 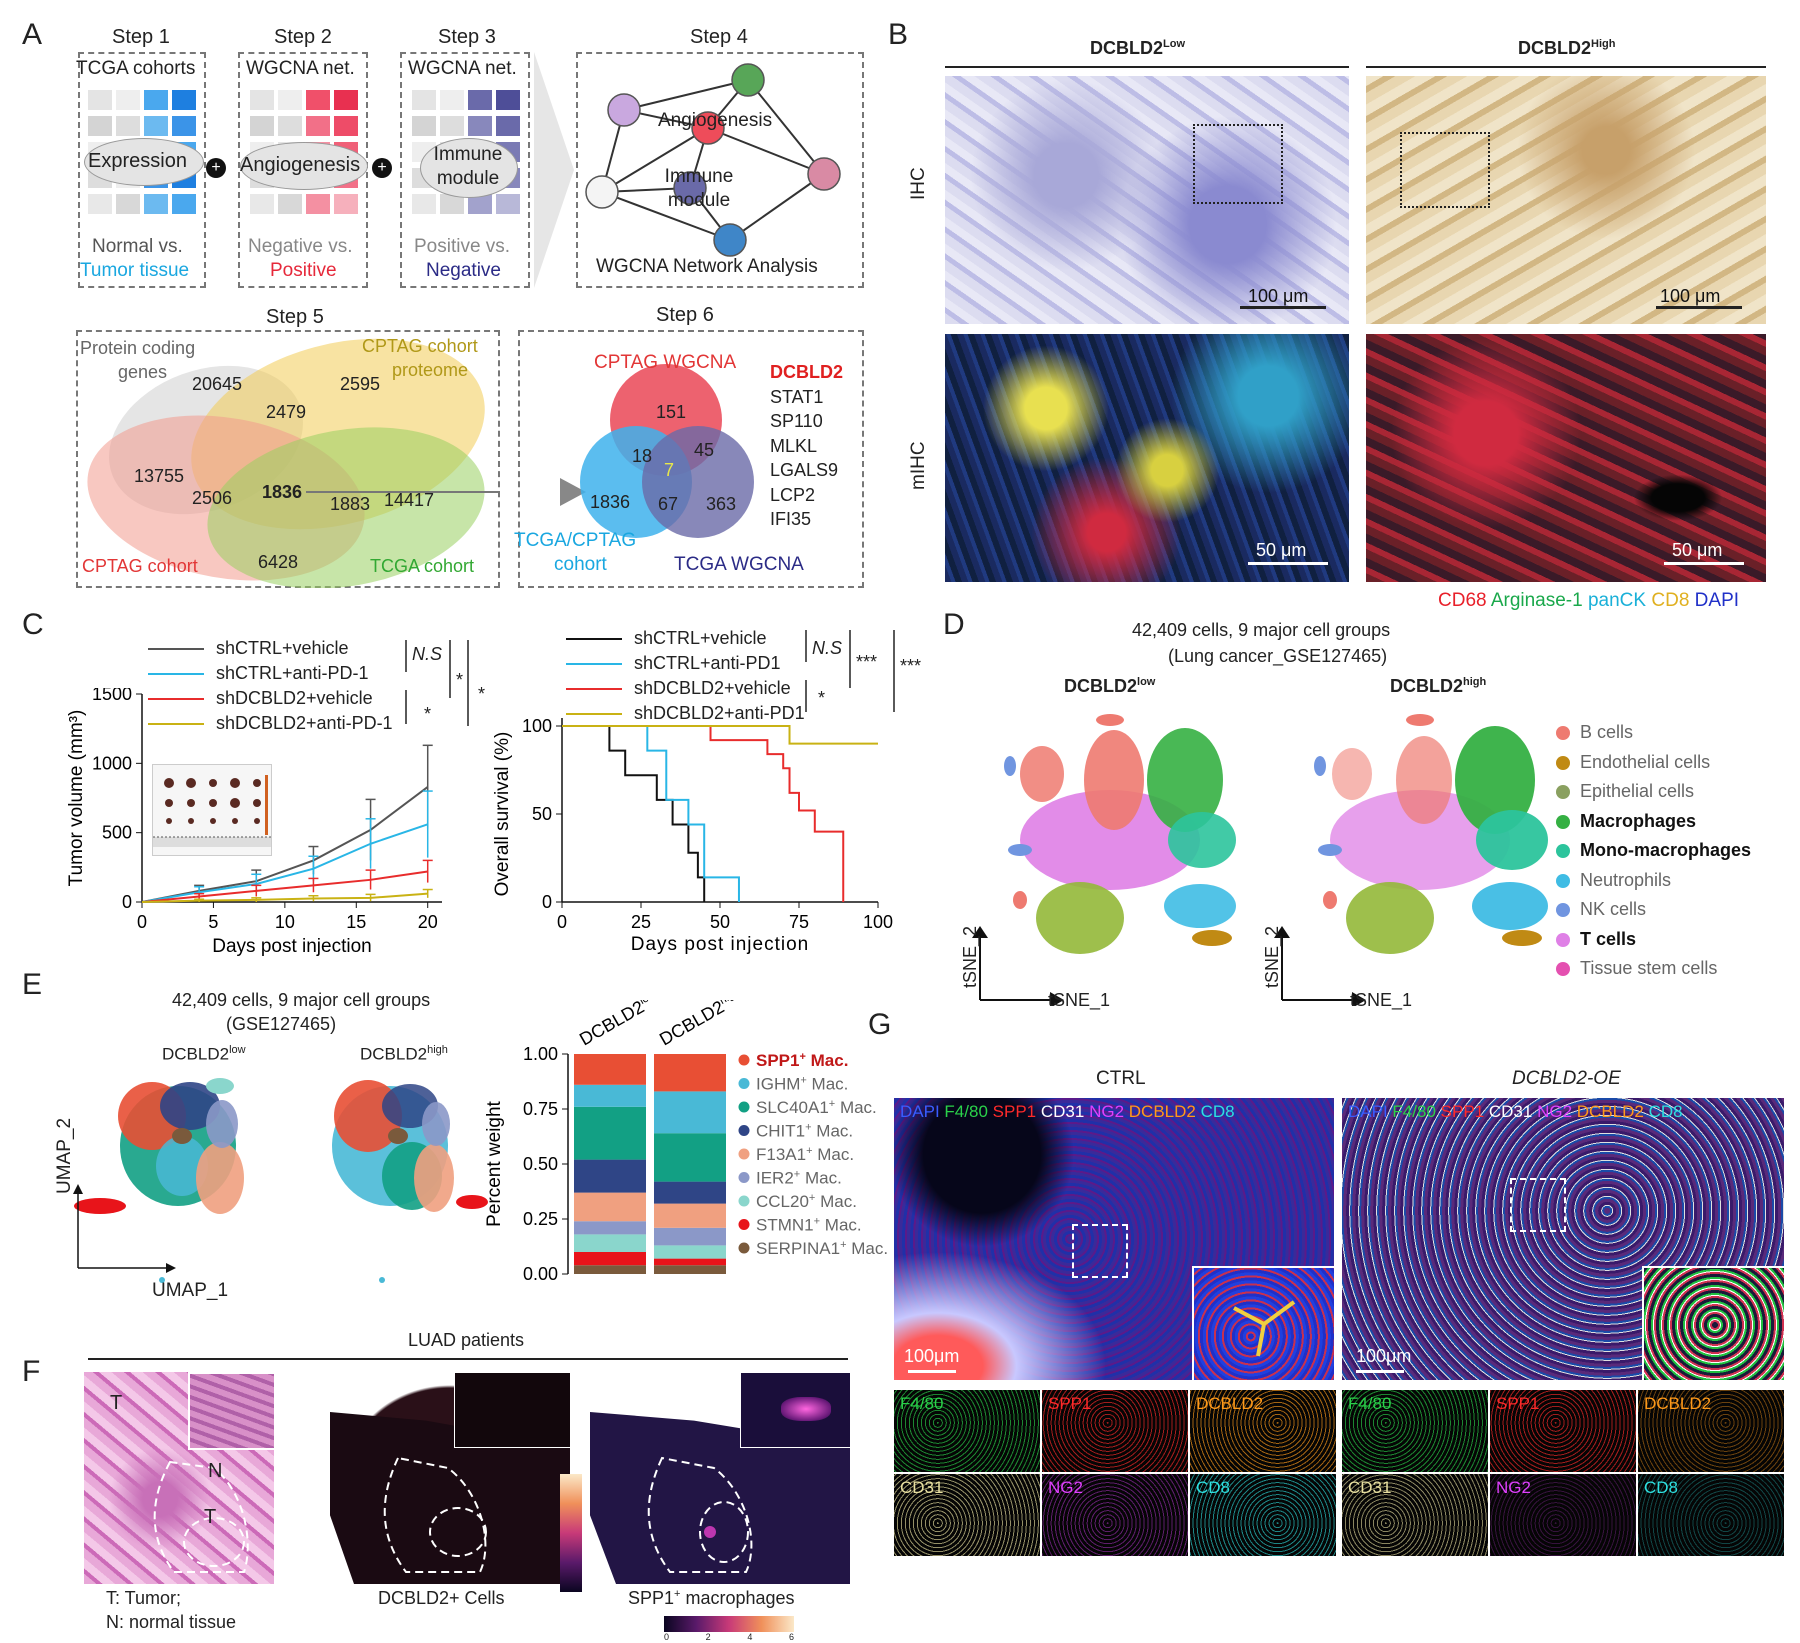 I want to click on step3-foot2: Negative, so click(x=463, y=270).